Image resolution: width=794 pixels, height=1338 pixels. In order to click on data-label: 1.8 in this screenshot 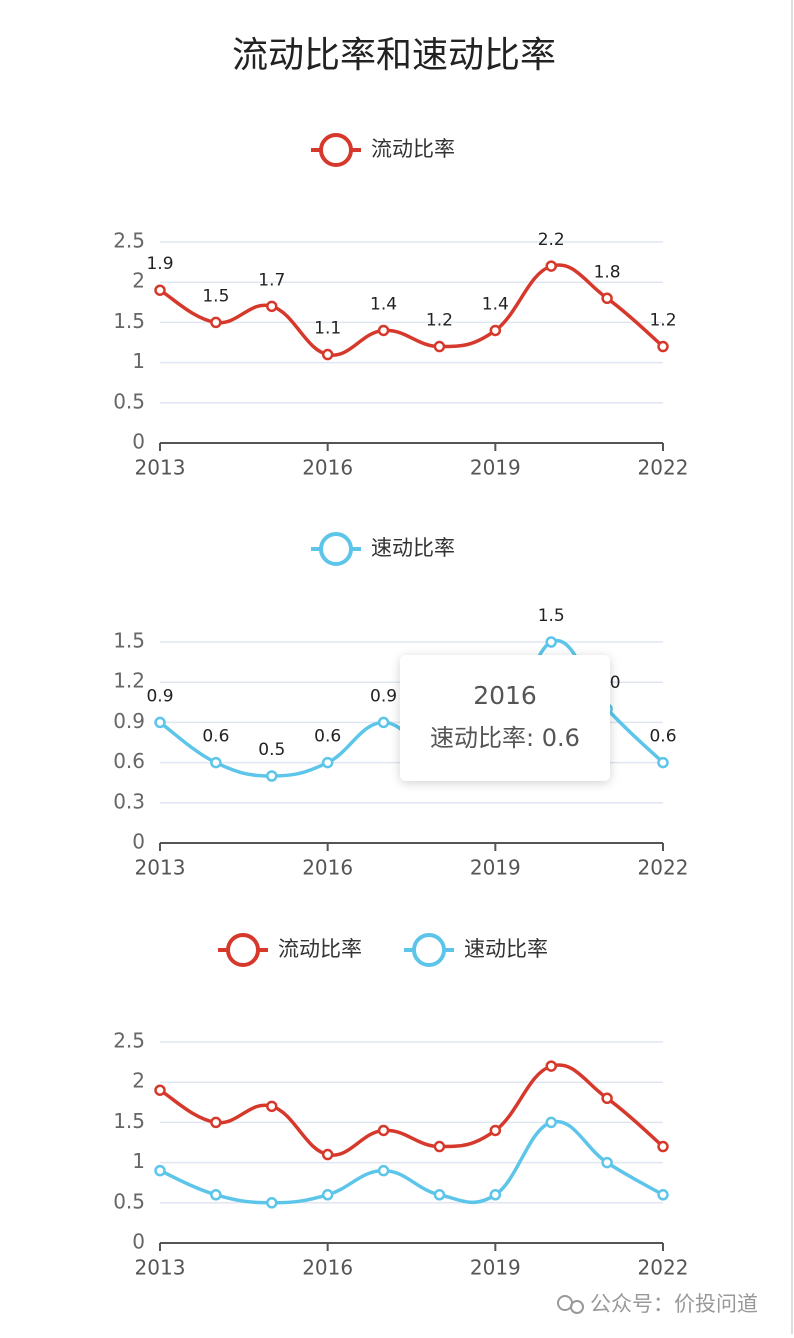, I will do `click(607, 272)`.